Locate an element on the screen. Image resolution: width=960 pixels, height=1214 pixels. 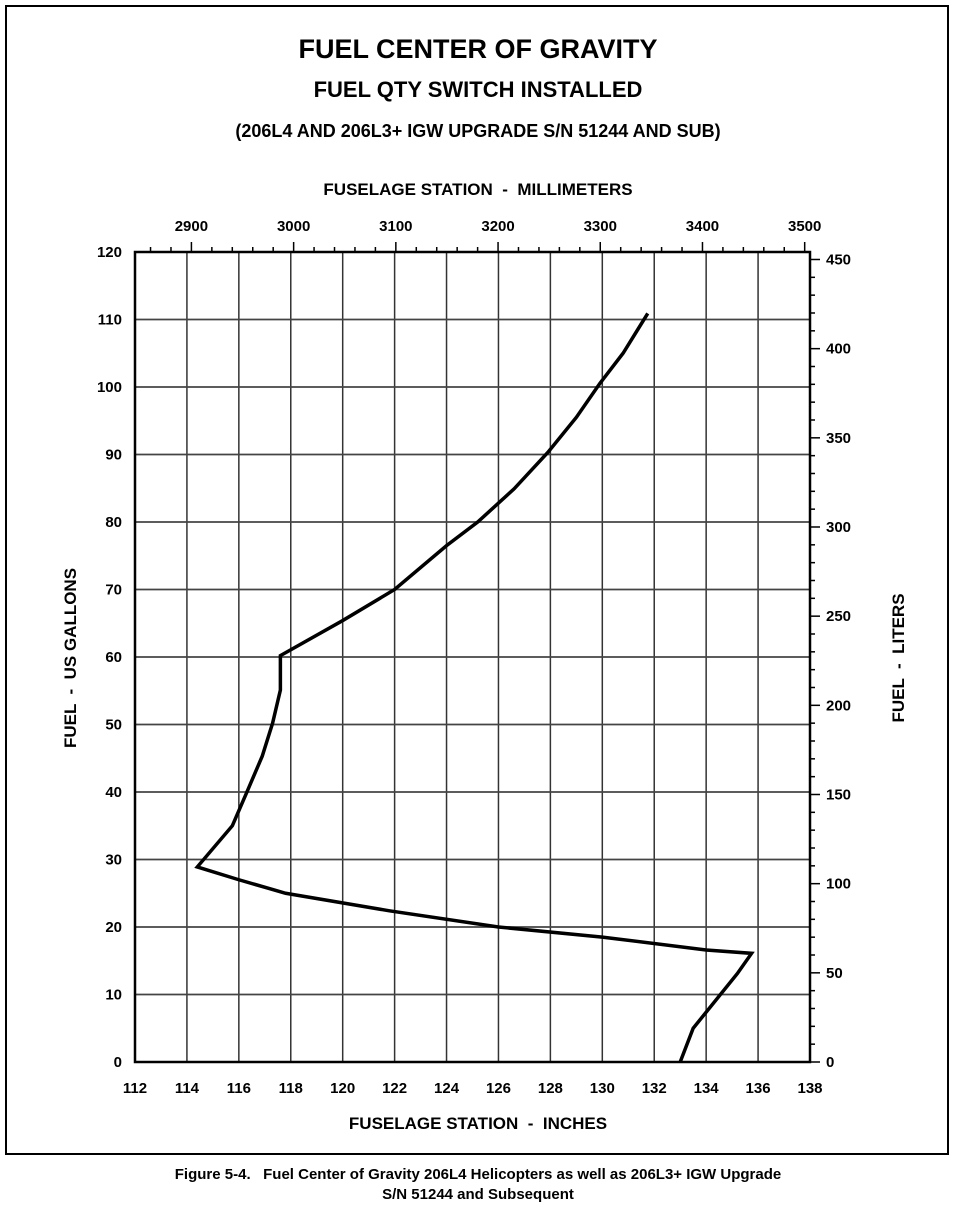
x-tick-label: 138 is located at coordinates (809, 1088).